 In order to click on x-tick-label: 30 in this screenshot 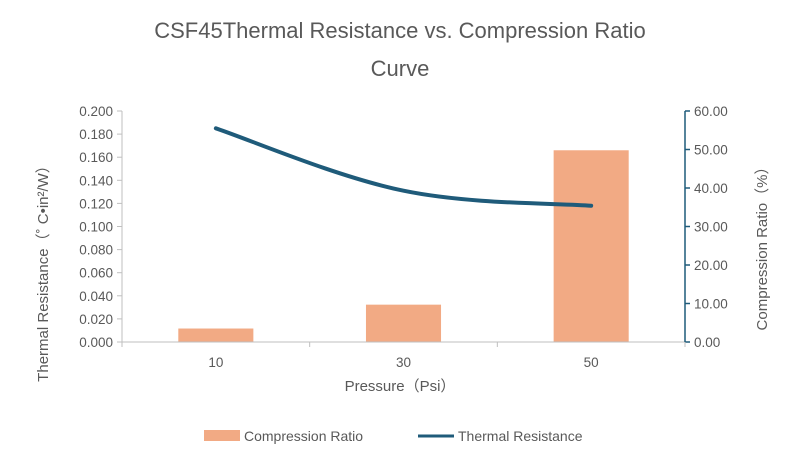, I will do `click(403, 362)`.